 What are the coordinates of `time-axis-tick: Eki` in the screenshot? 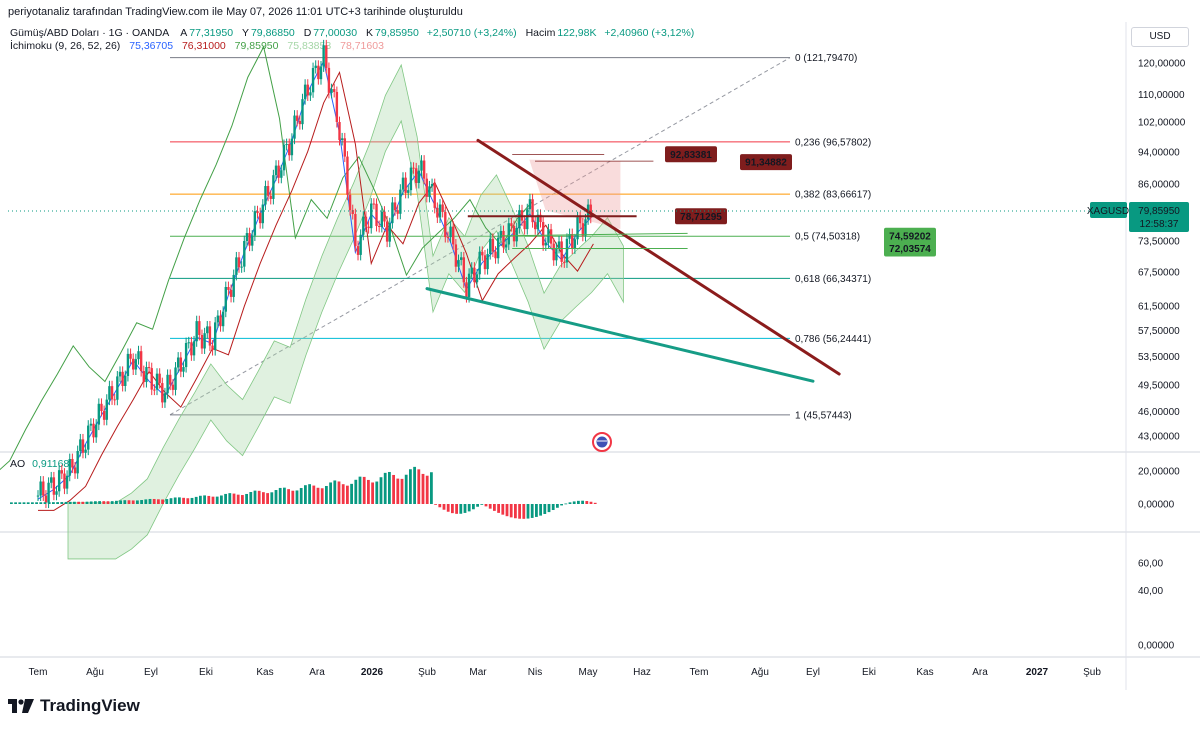 It's located at (869, 672).